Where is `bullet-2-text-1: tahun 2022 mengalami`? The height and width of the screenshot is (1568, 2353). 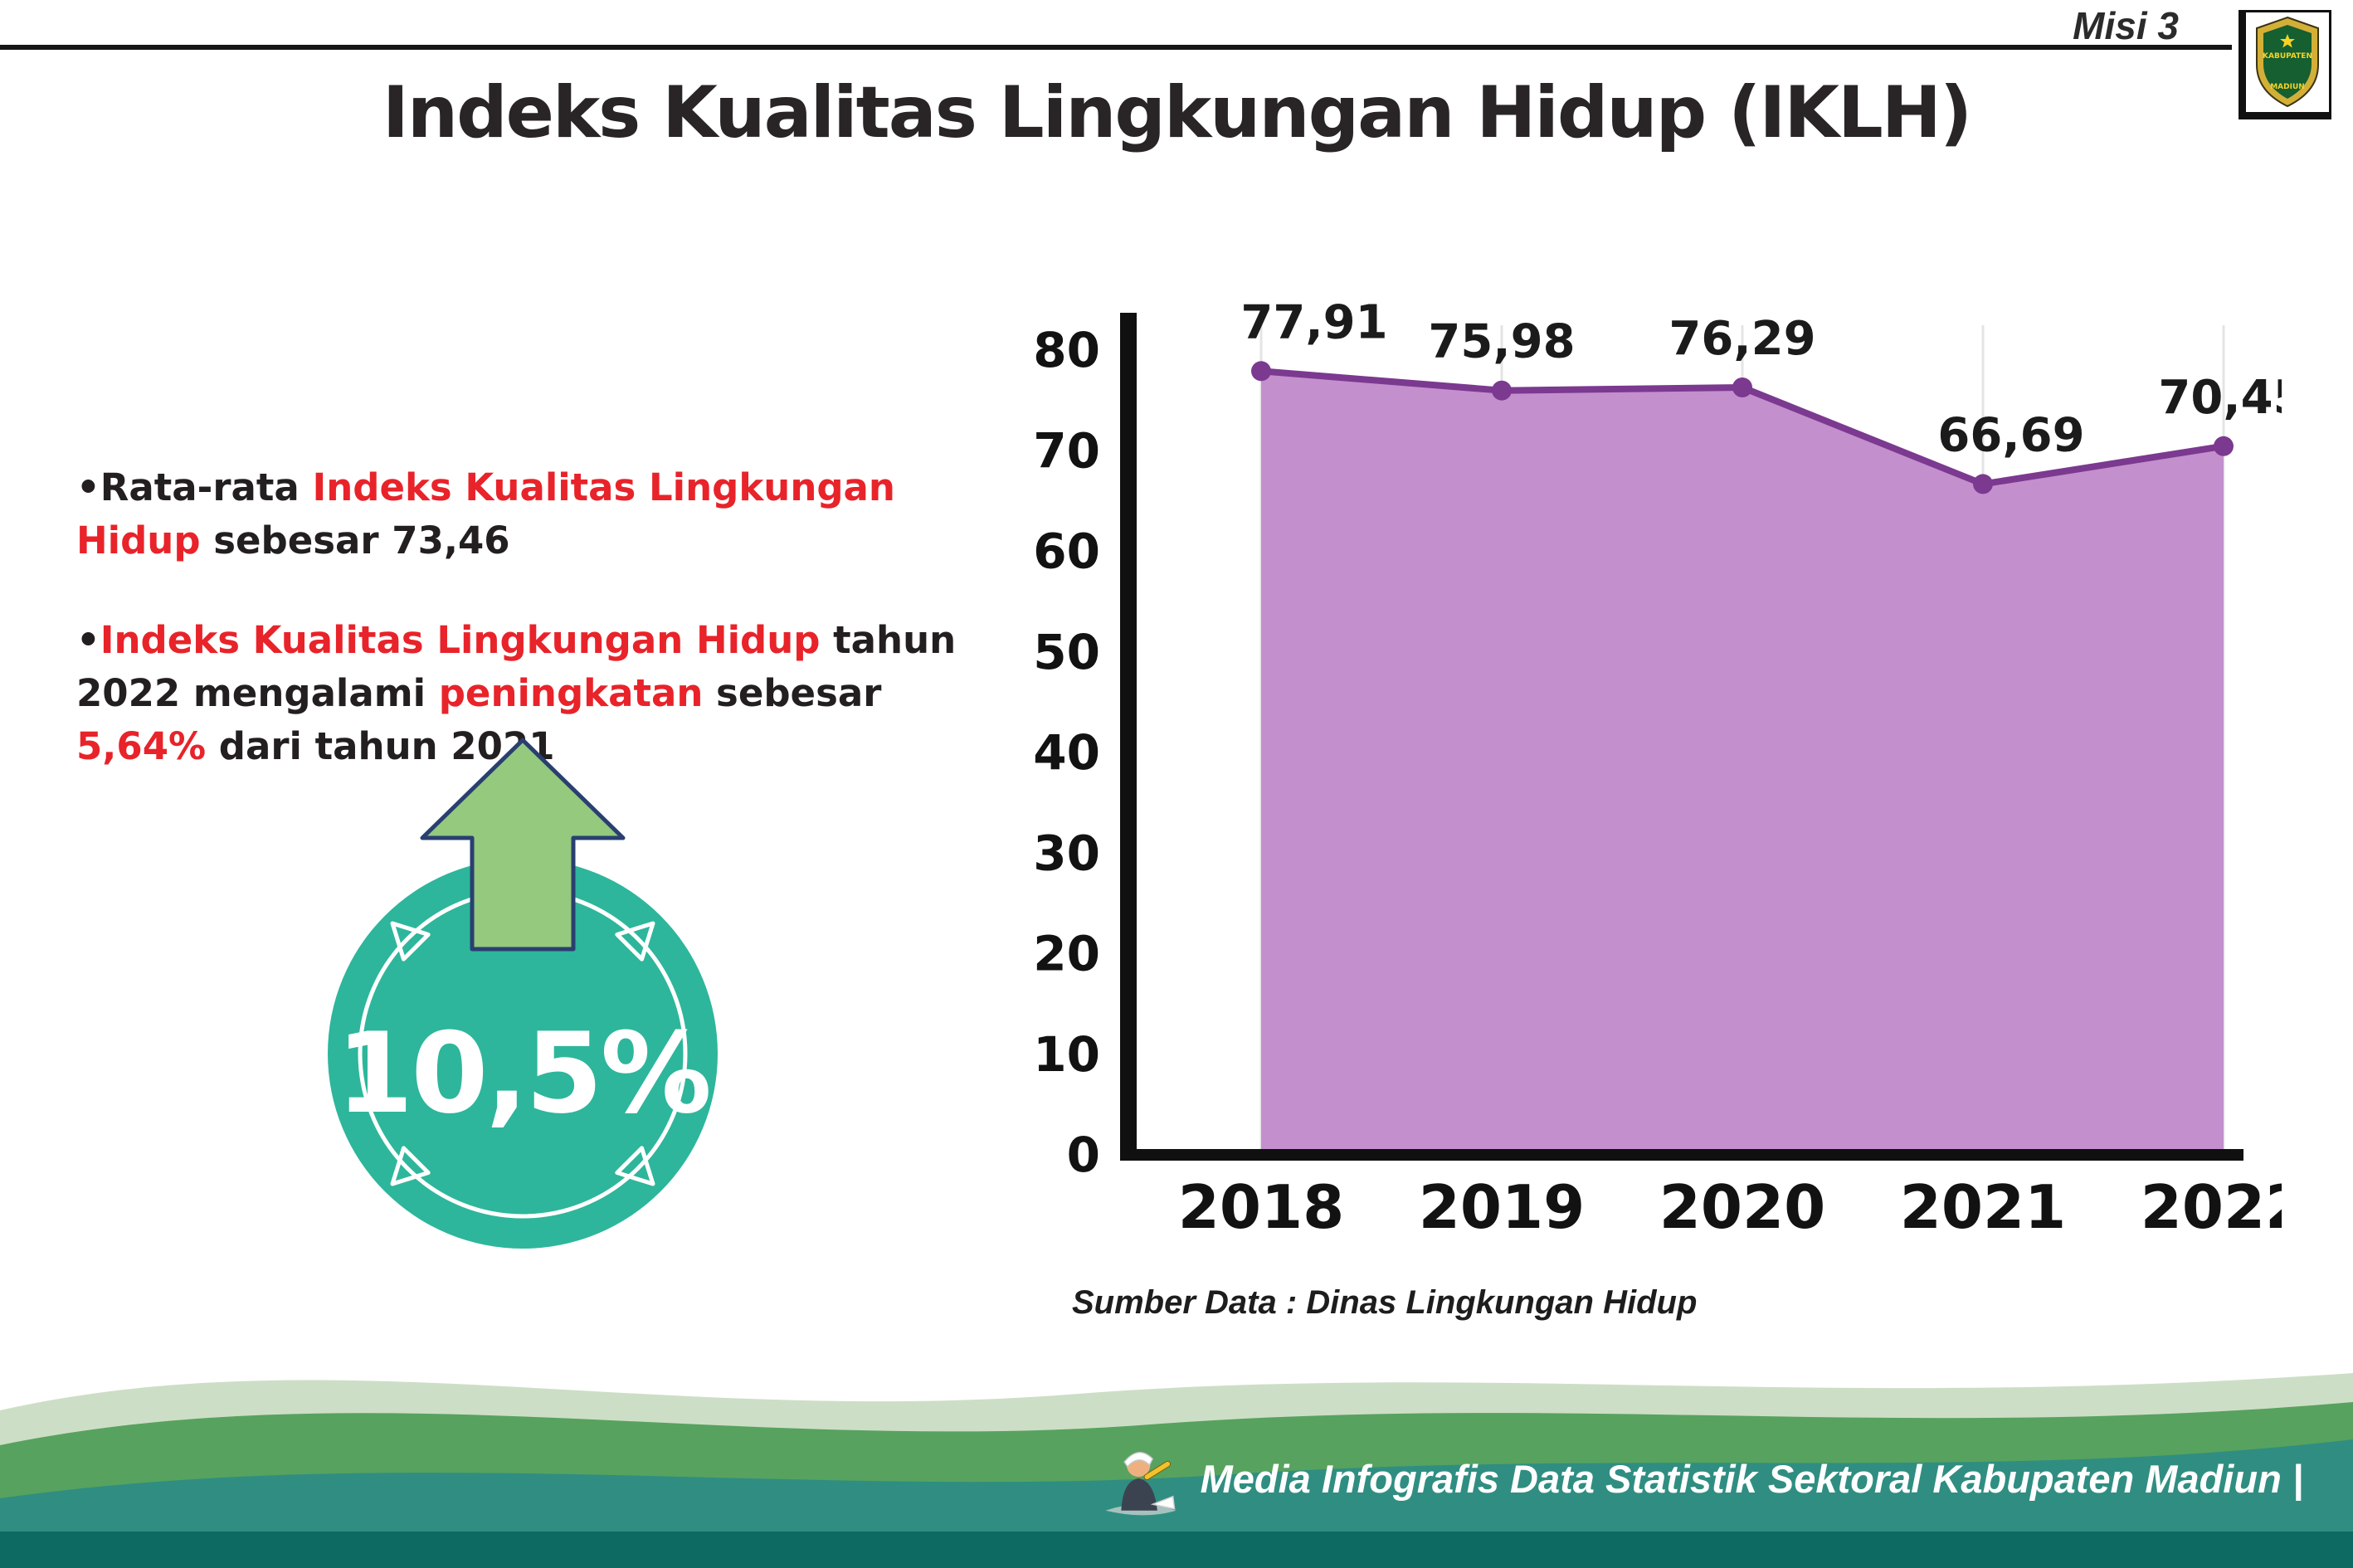
bullet-2-text-1: tahun 2022 mengalami is located at coordinates (516, 666).